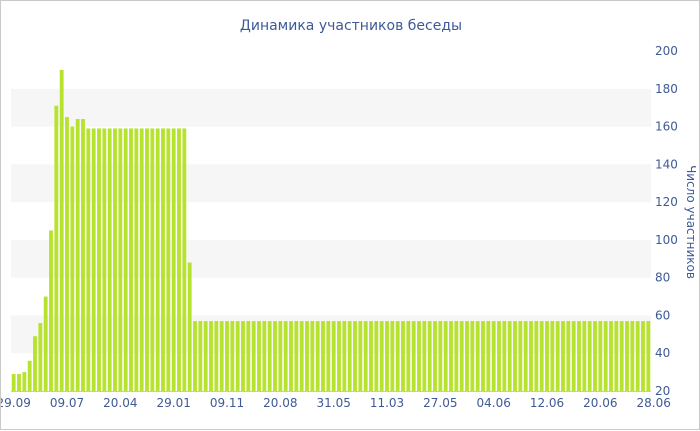 The image size is (700, 431). What do you see at coordinates (666, 240) in the screenshot?
I see `y-tick-label: 100` at bounding box center [666, 240].